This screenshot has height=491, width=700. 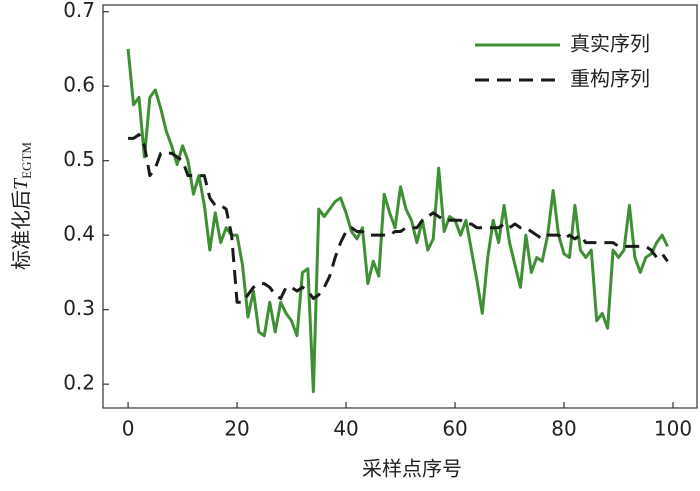 I want to click on y-tick-label: 0.4, so click(x=79, y=234).